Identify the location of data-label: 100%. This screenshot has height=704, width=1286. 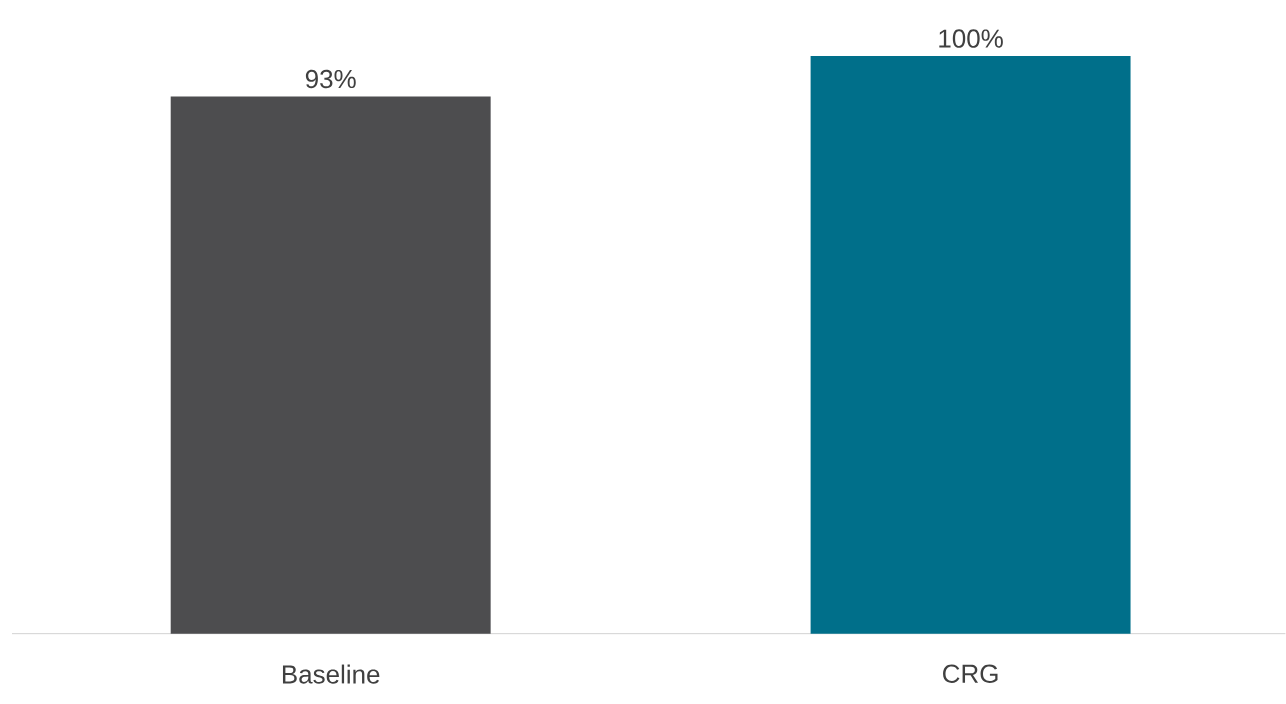
(971, 38).